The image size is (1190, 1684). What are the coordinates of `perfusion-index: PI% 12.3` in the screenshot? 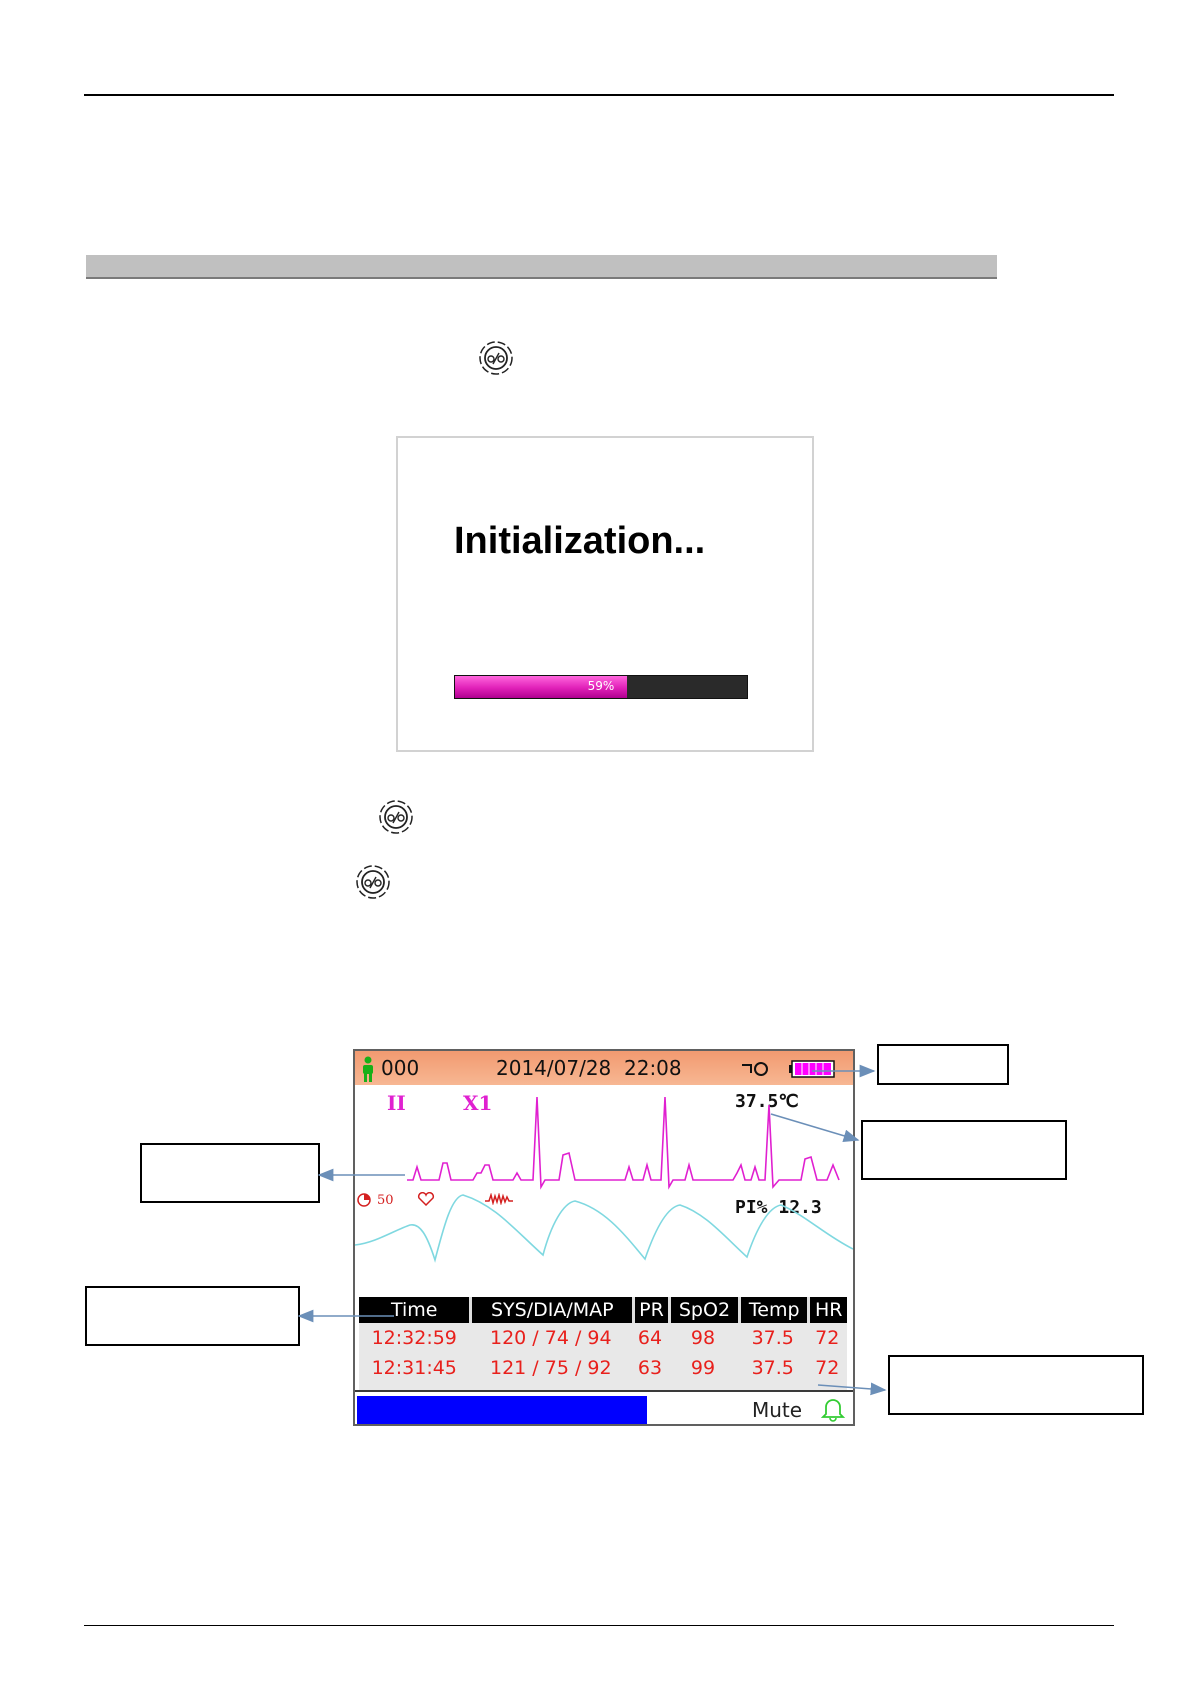 It's located at (778, 1207).